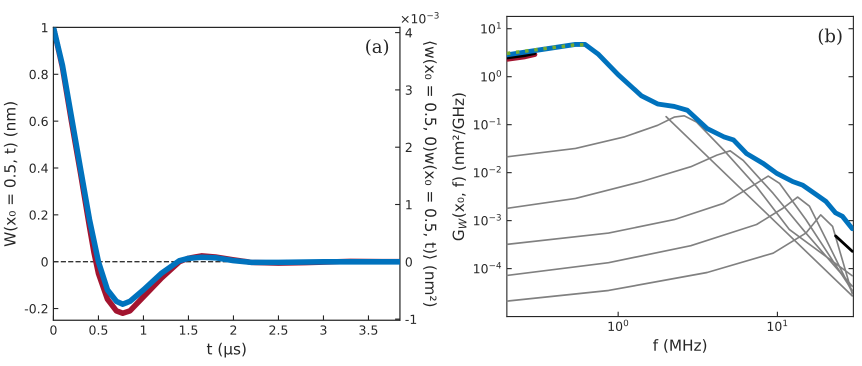 The image size is (862, 366). I want to click on annotation: (a), so click(377, 47).